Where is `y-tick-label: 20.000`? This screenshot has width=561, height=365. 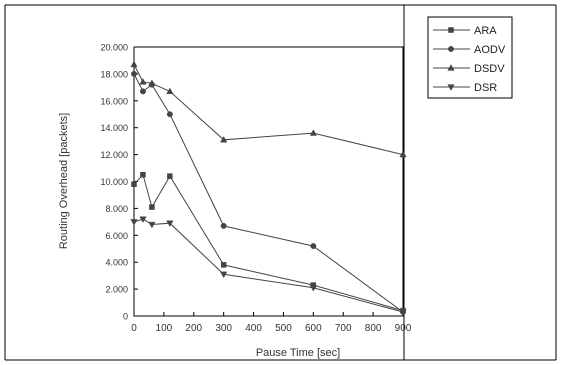
y-tick-label: 20.000 is located at coordinates (114, 48).